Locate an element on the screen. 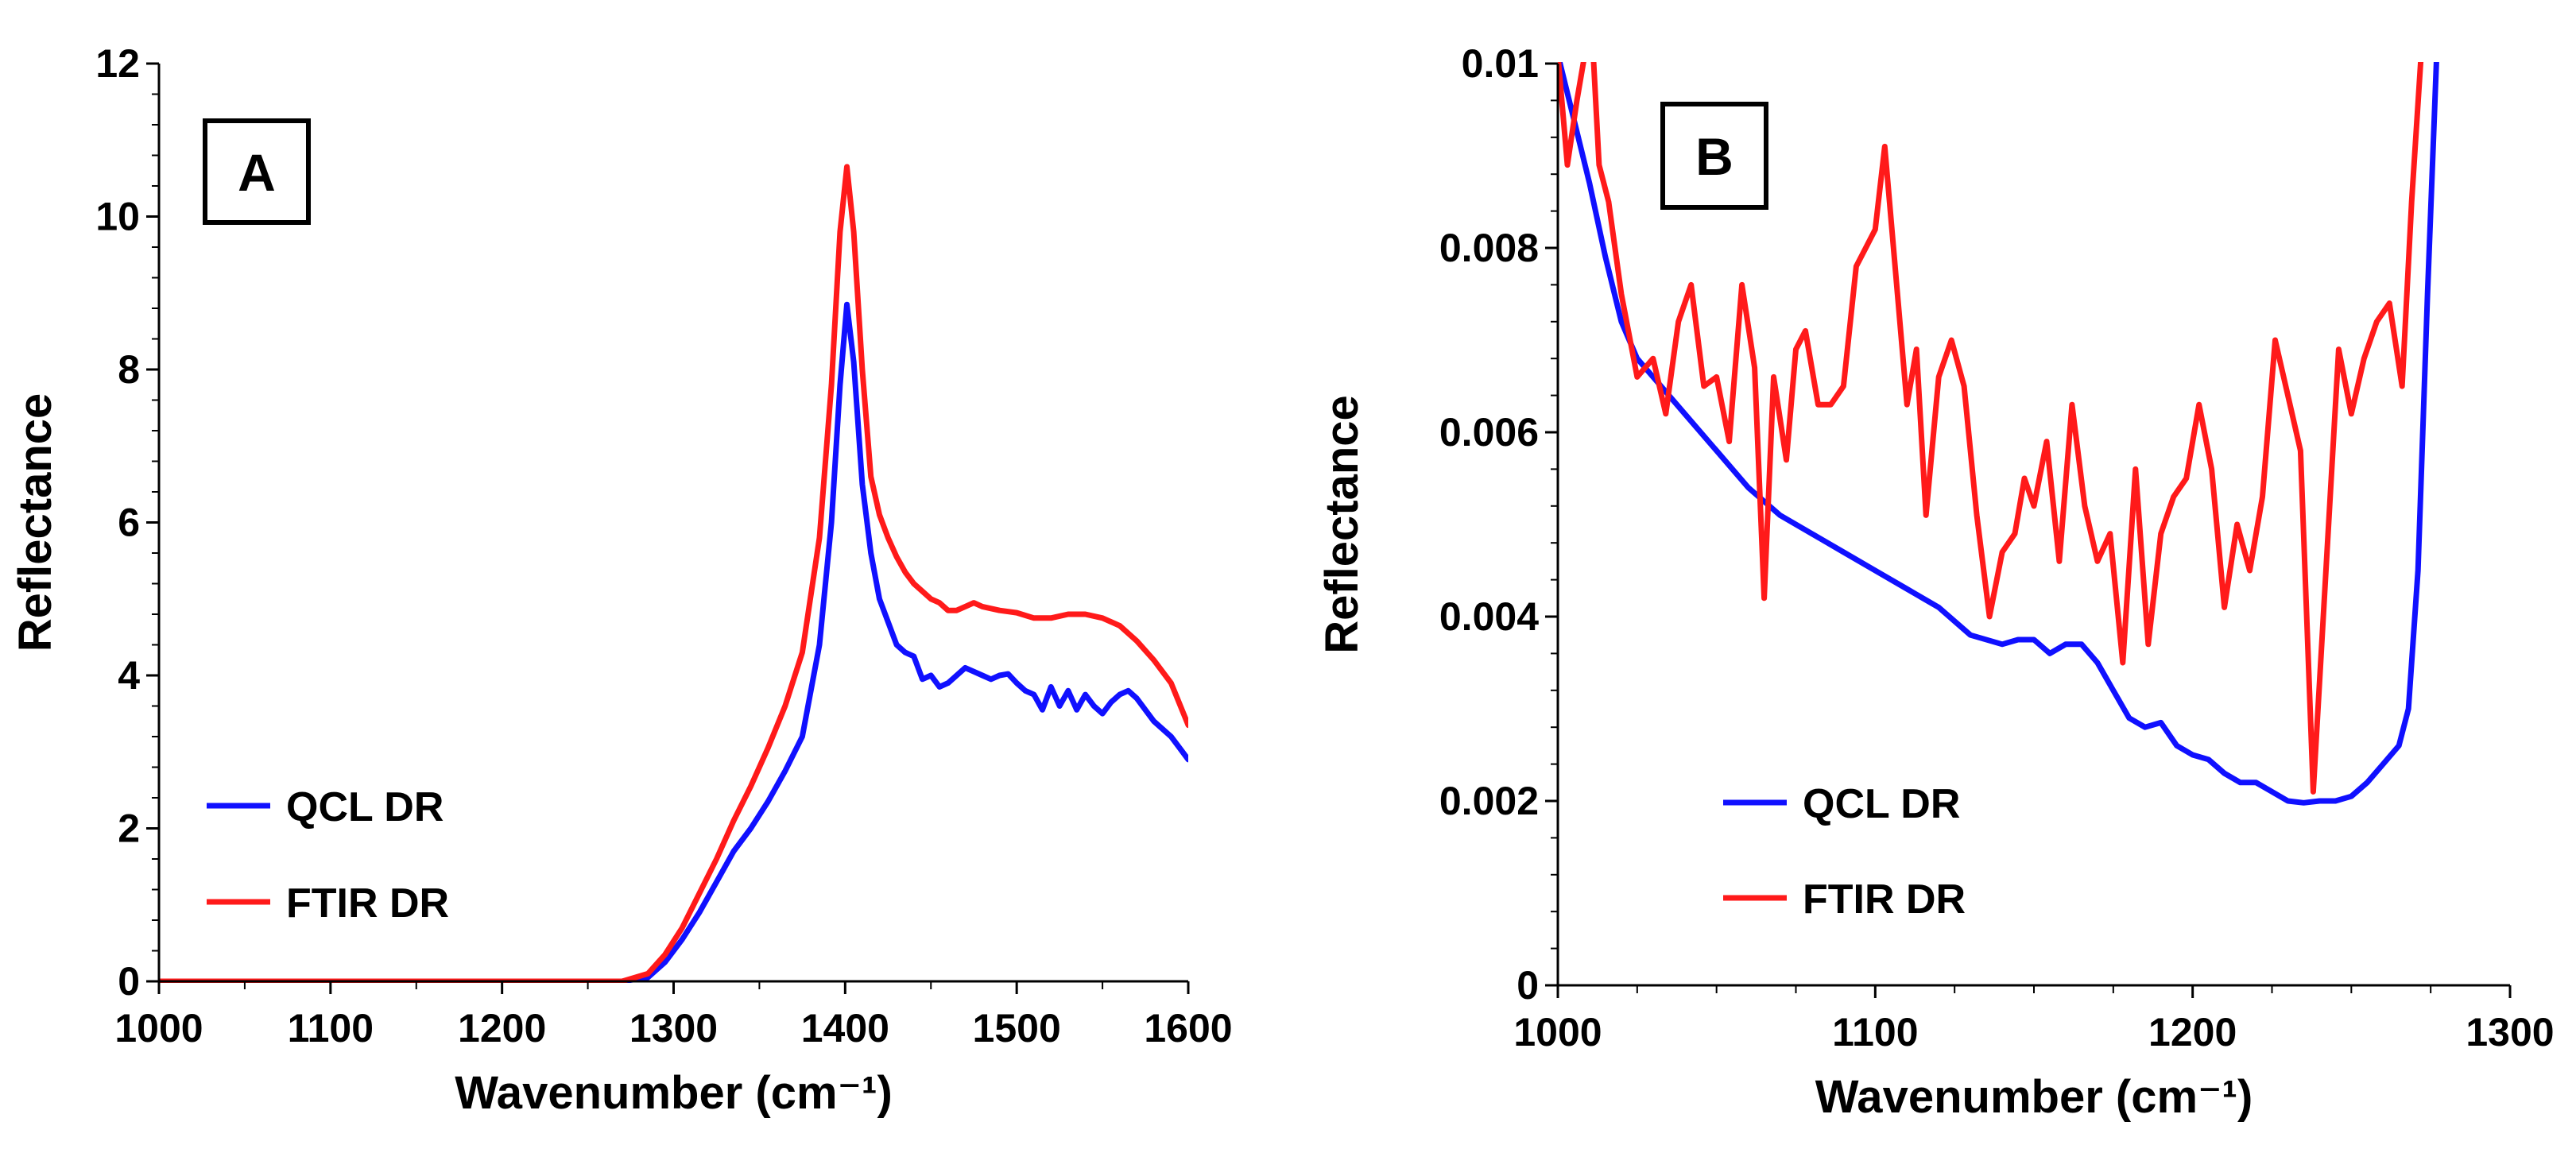 The width and height of the screenshot is (2576, 1149). x-tick-label: 1600 is located at coordinates (1188, 1028).